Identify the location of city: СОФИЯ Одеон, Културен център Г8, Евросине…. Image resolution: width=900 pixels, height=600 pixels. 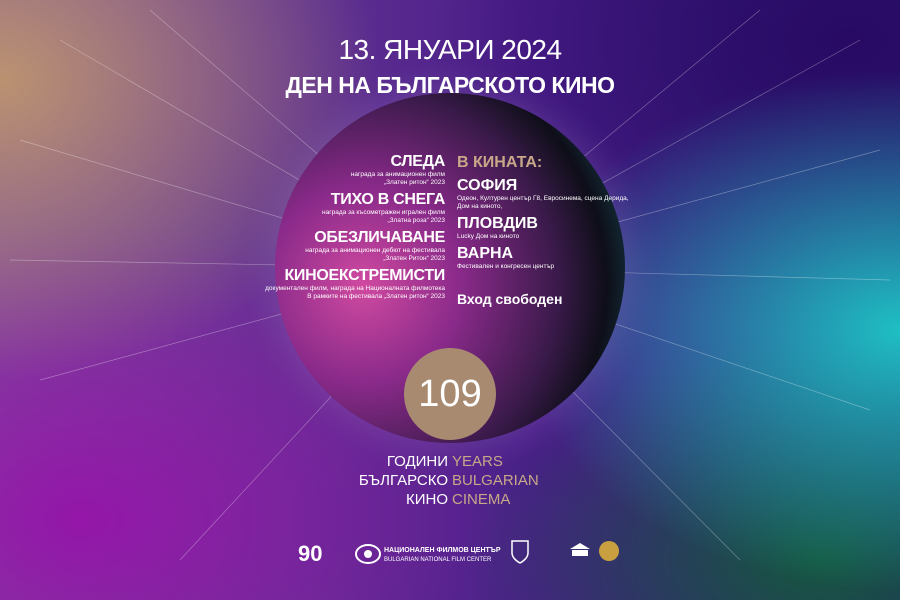
(567, 194).